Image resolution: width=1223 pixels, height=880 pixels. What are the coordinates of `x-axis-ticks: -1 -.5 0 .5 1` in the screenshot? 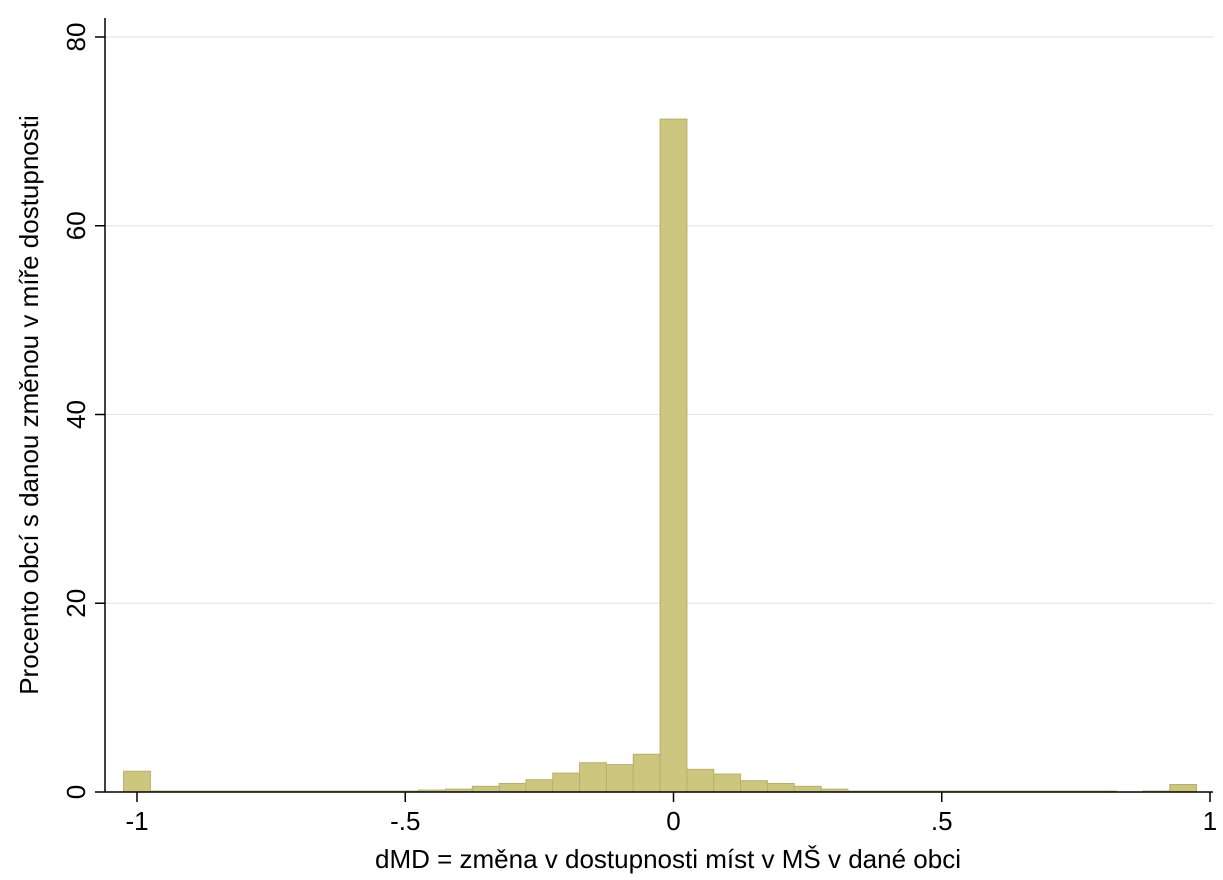 It's located at (671, 814).